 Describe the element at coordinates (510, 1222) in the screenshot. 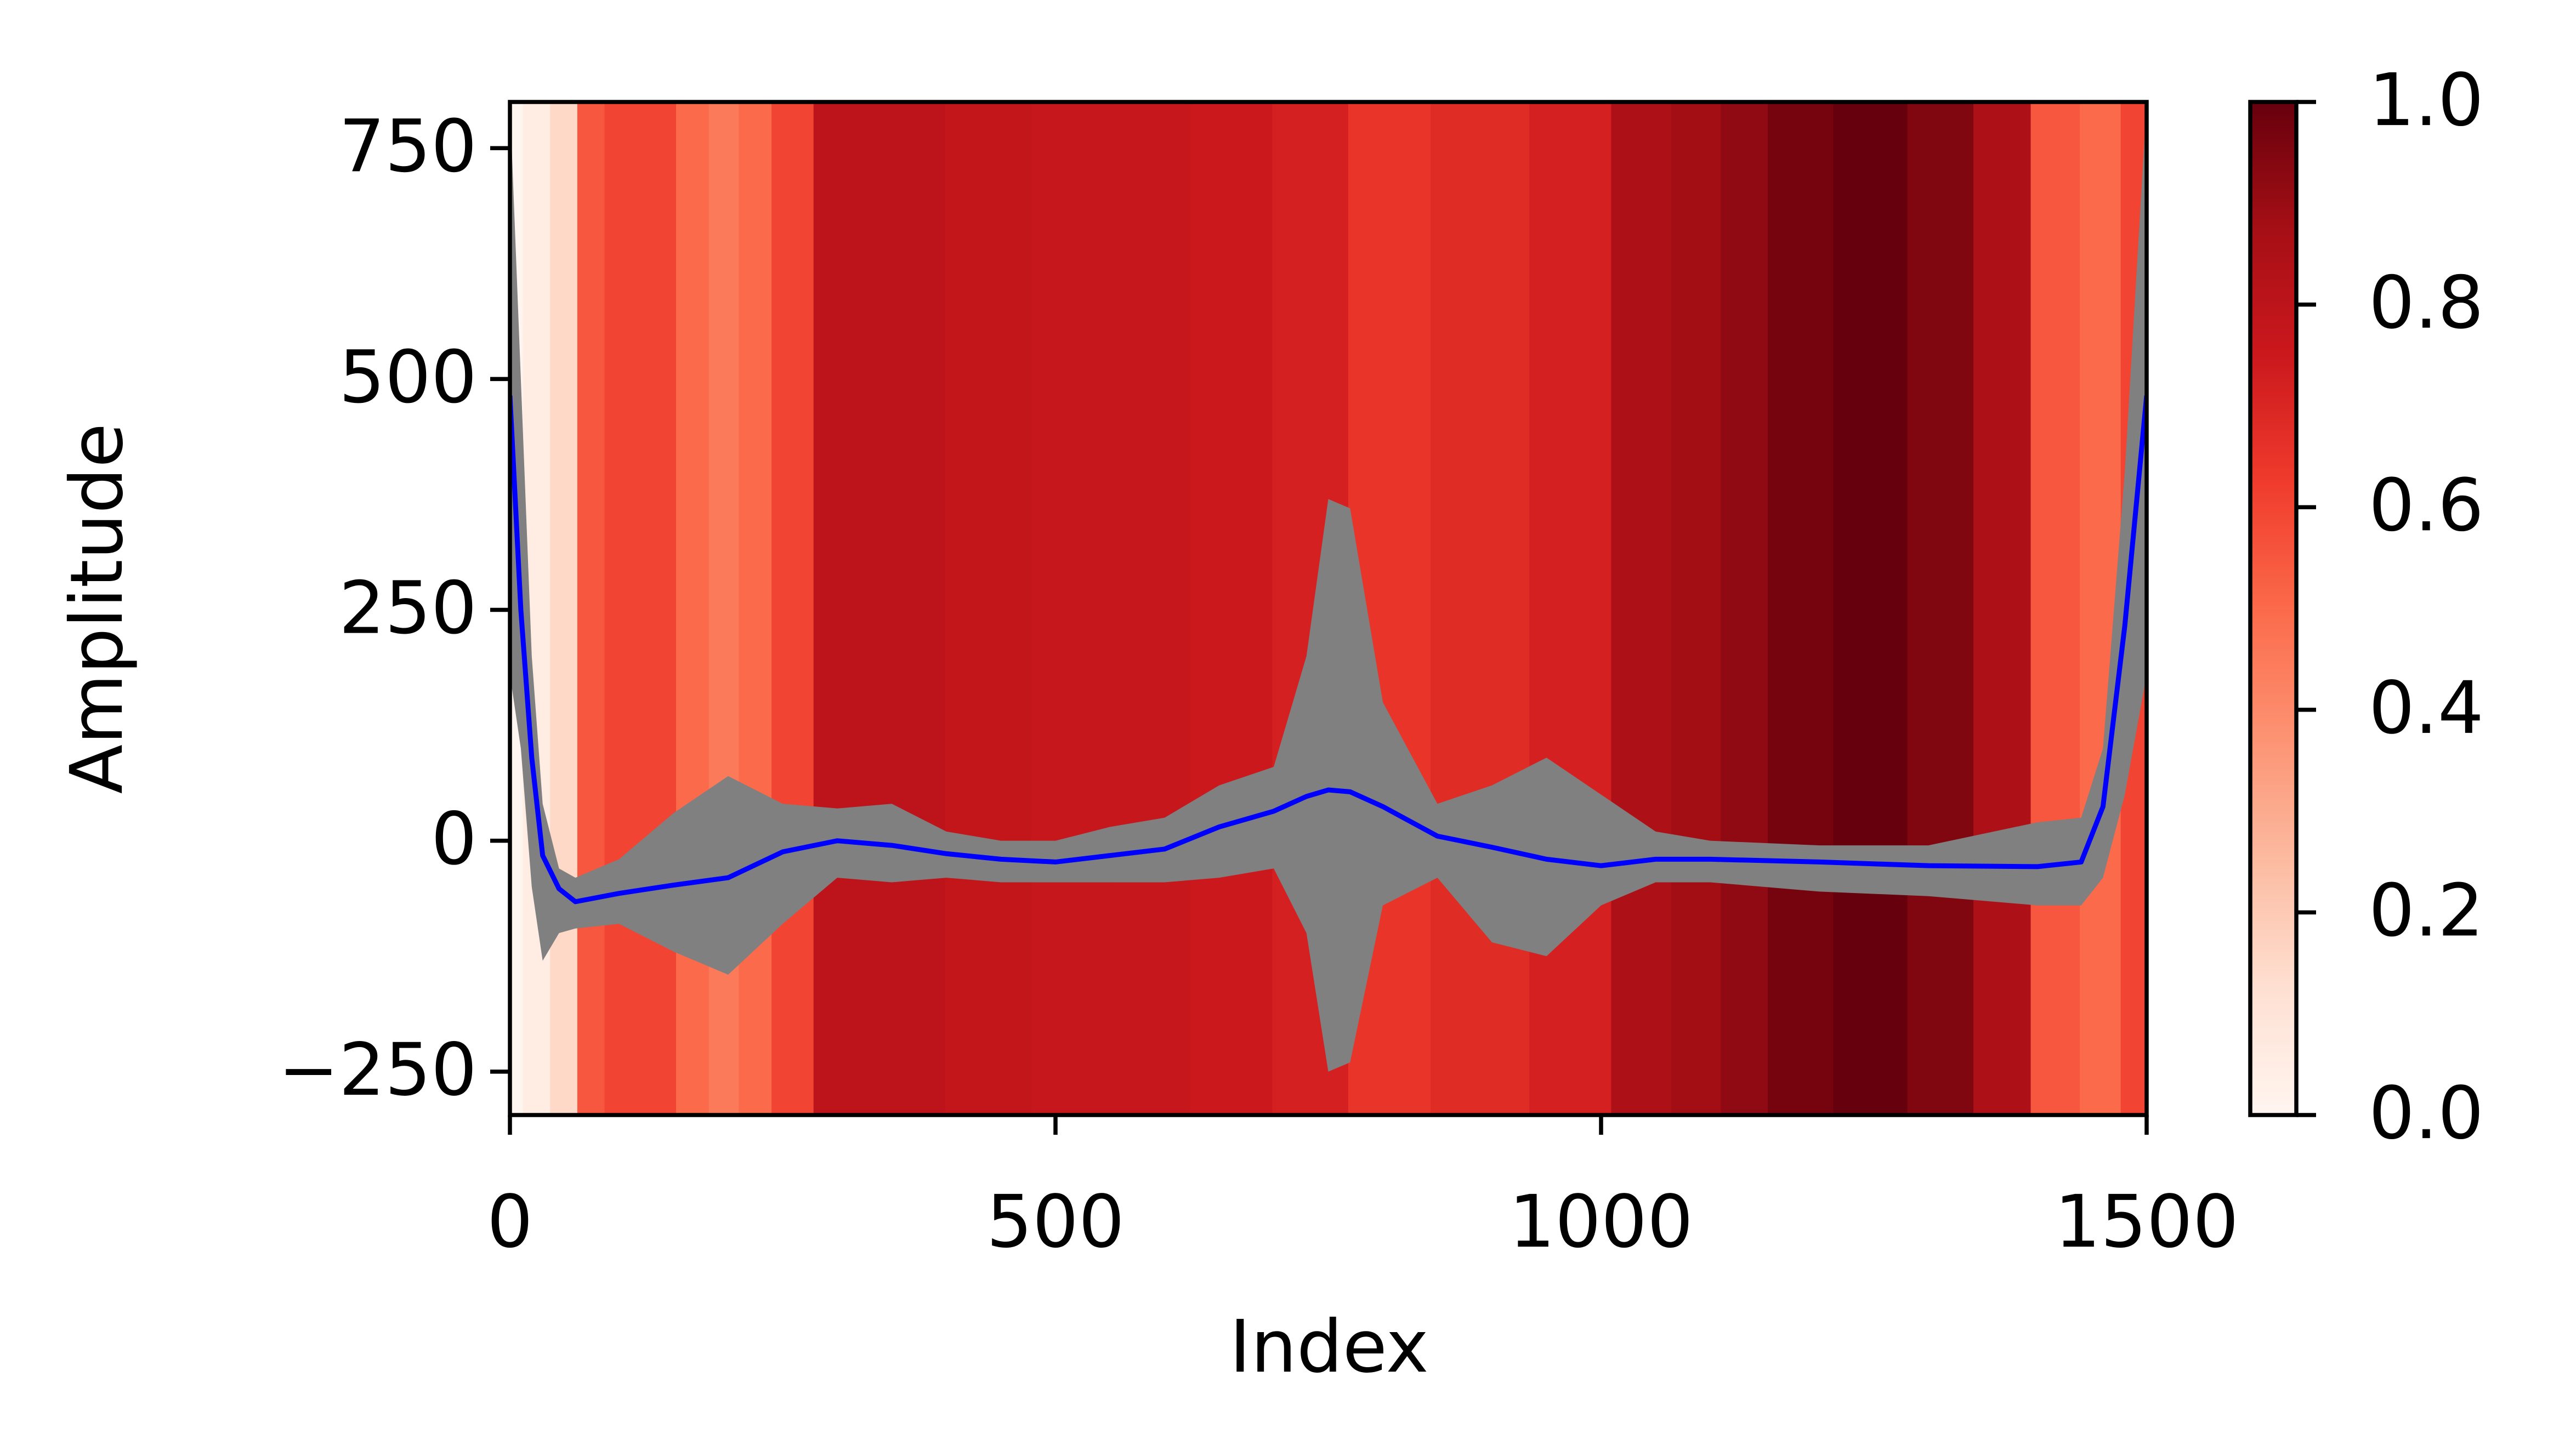

I see `x-tick-label: 0` at that location.